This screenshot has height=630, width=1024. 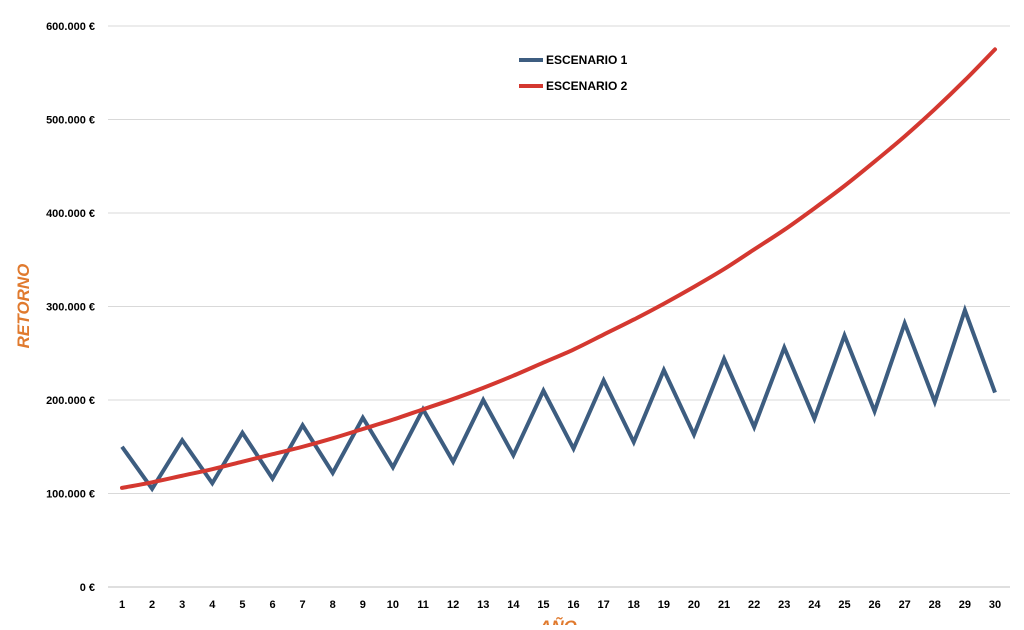 What do you see at coordinates (423, 605) in the screenshot?
I see `x-tick-label: 11` at bounding box center [423, 605].